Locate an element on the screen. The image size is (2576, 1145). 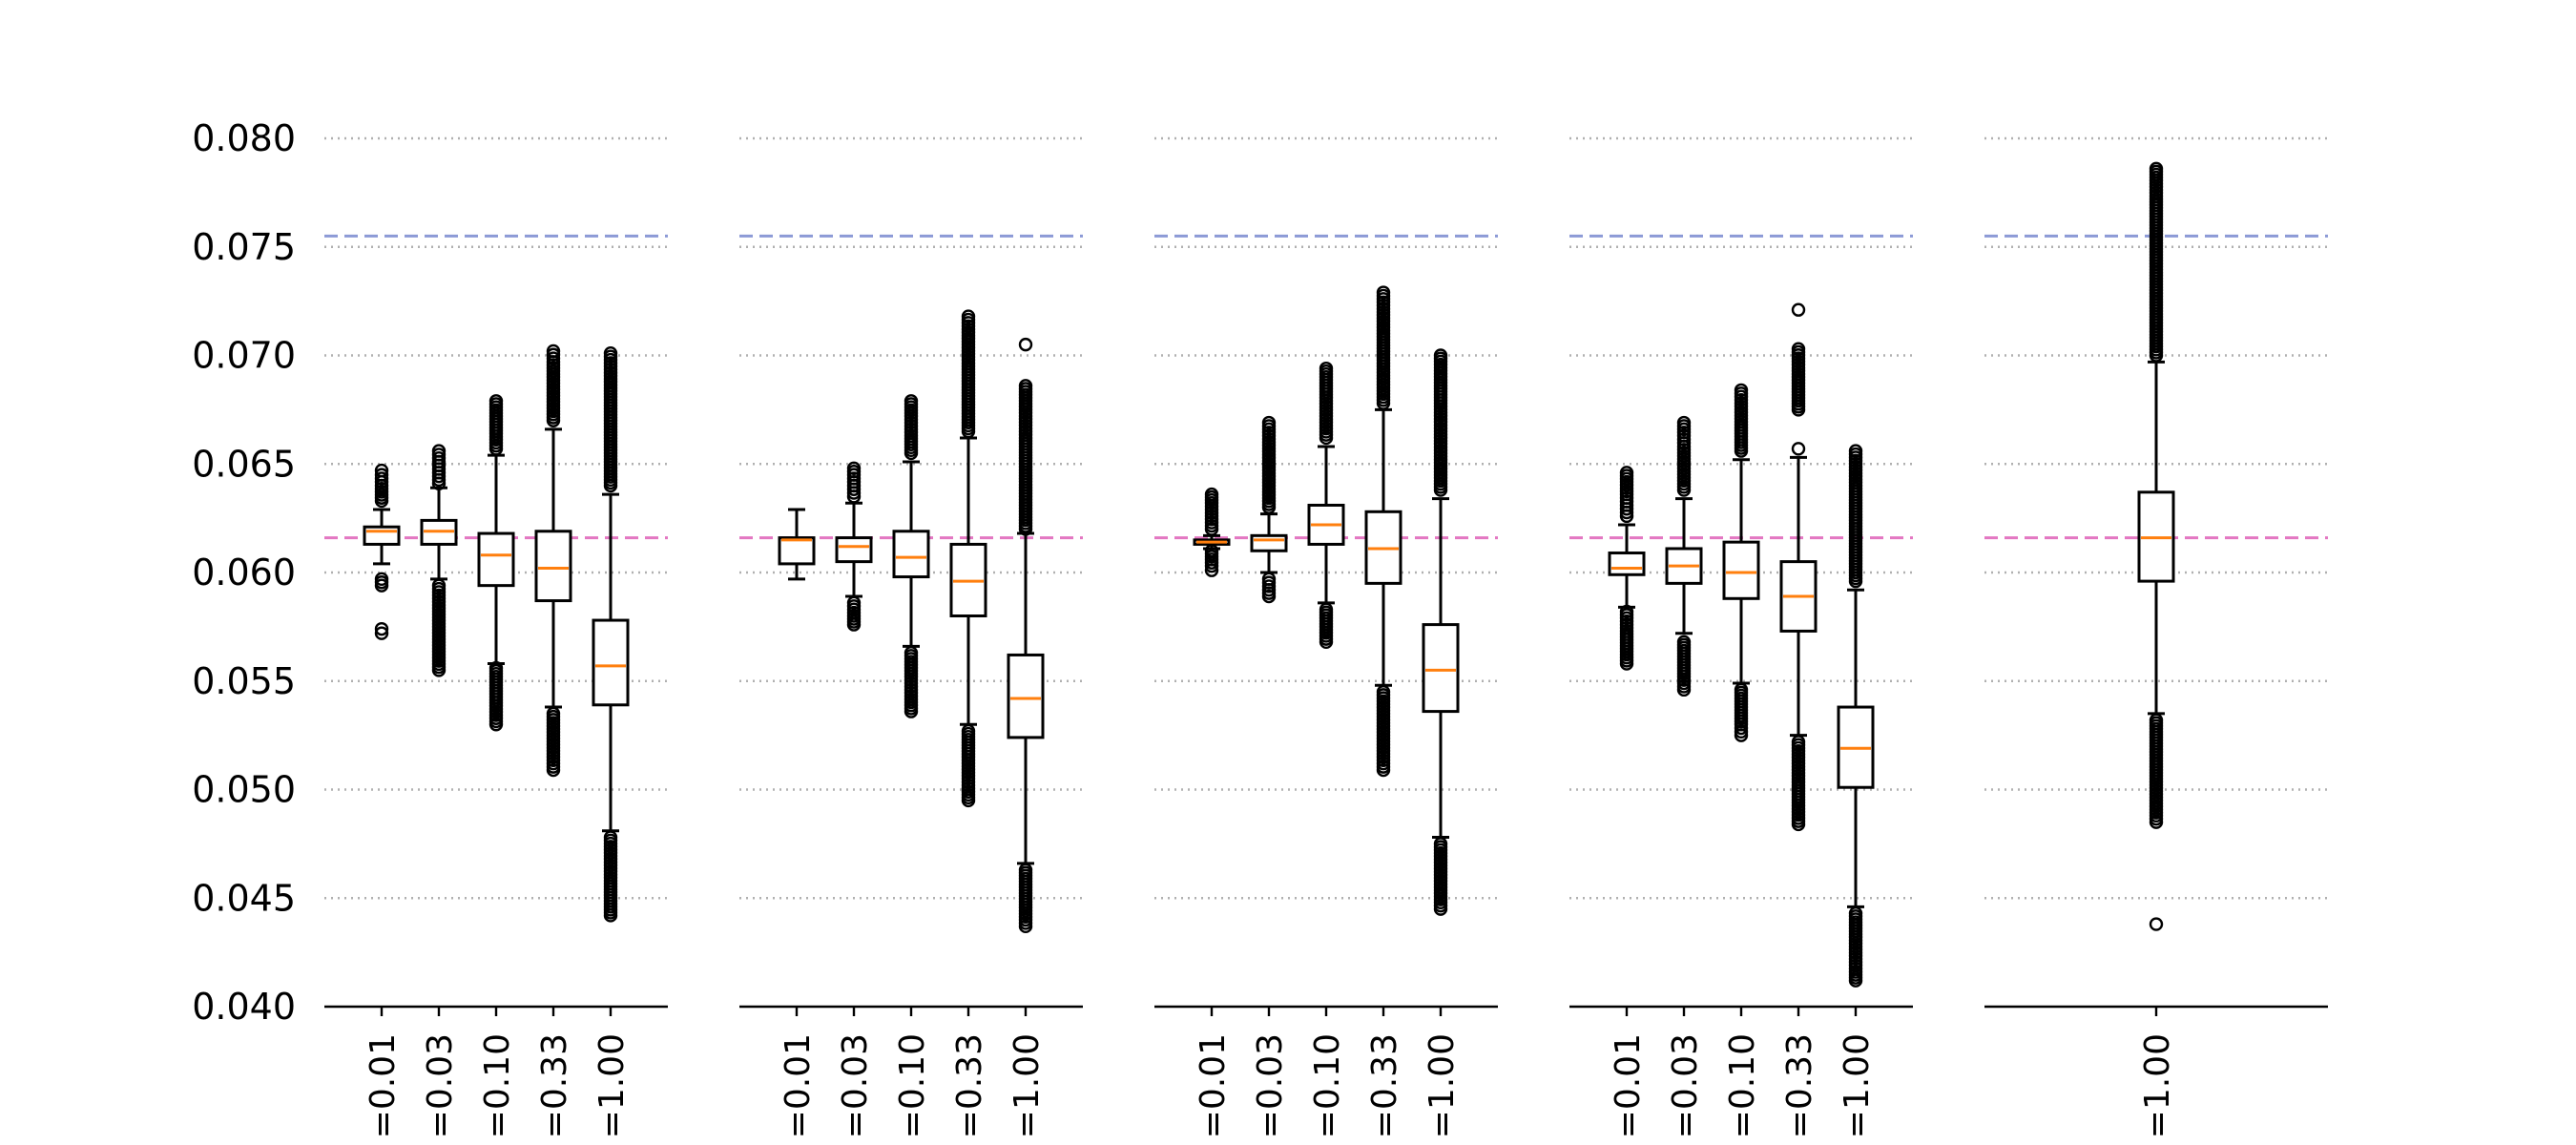
y-tick-label: 0.060 is located at coordinates (244, 572).